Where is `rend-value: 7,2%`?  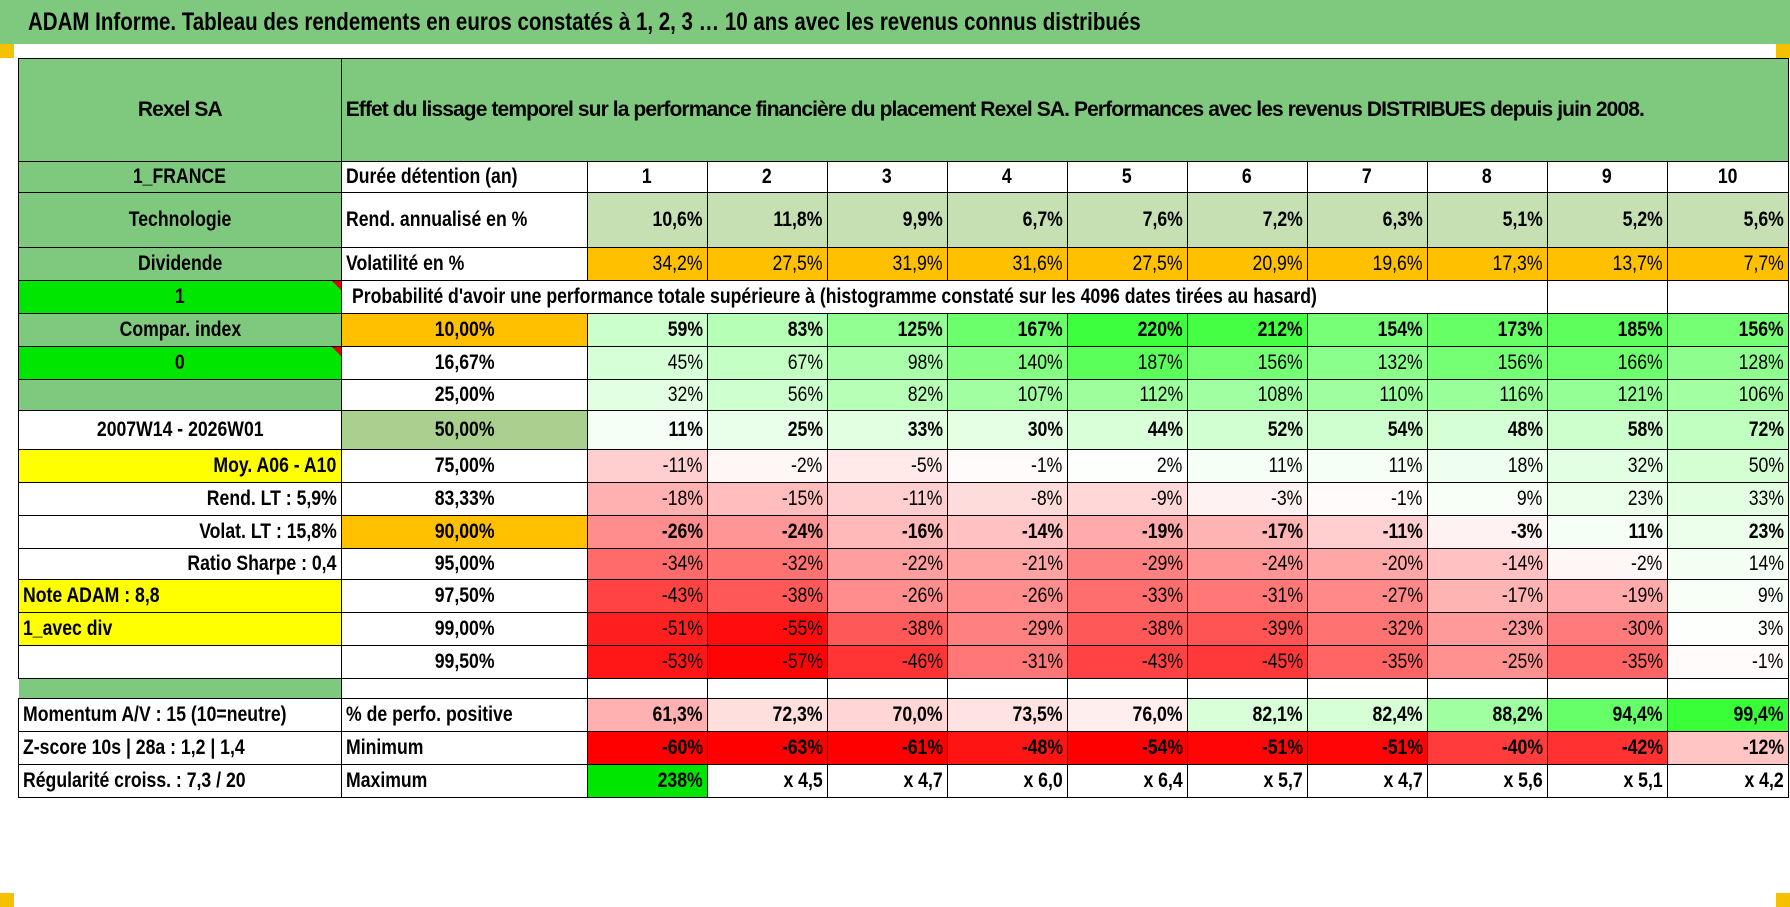 rend-value: 7,2% is located at coordinates (1247, 220).